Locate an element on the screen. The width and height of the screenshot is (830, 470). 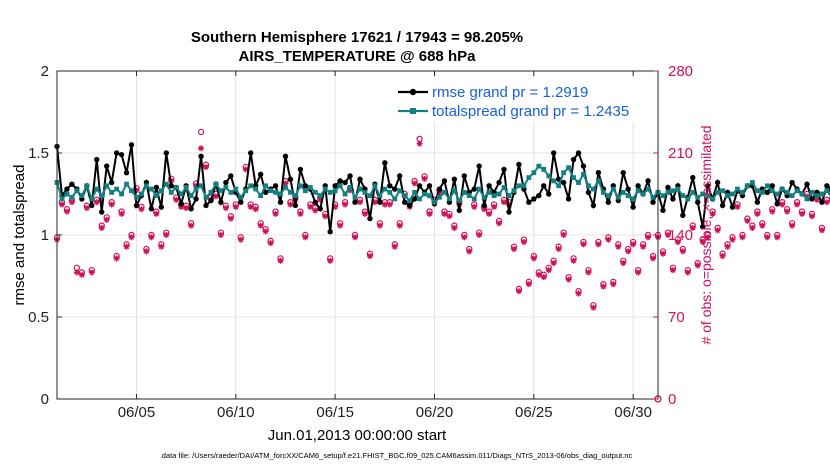
y-right-tick-label: 140 is located at coordinates (680, 235).